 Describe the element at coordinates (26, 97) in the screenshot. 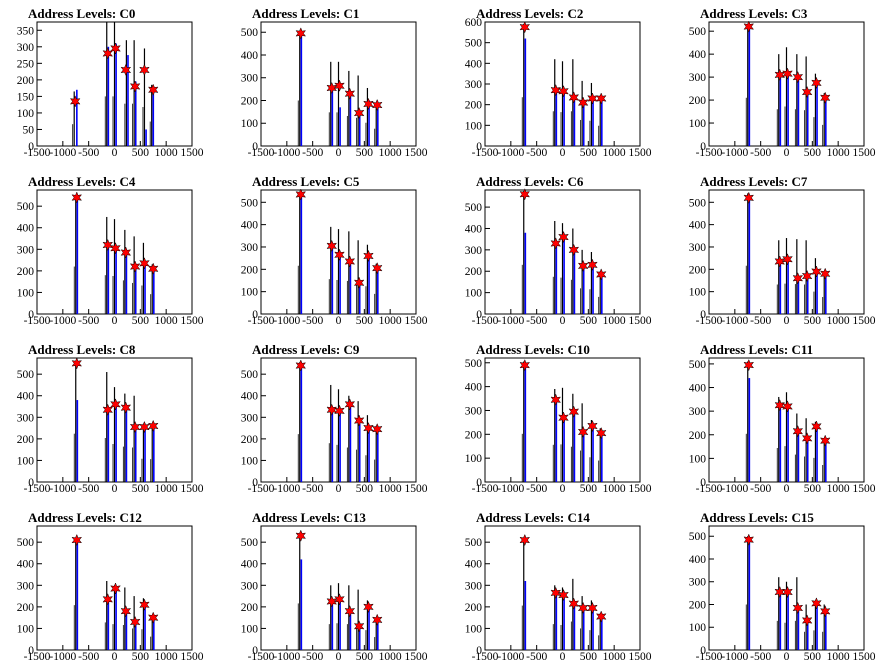

I see `y-tick-label: 150` at that location.